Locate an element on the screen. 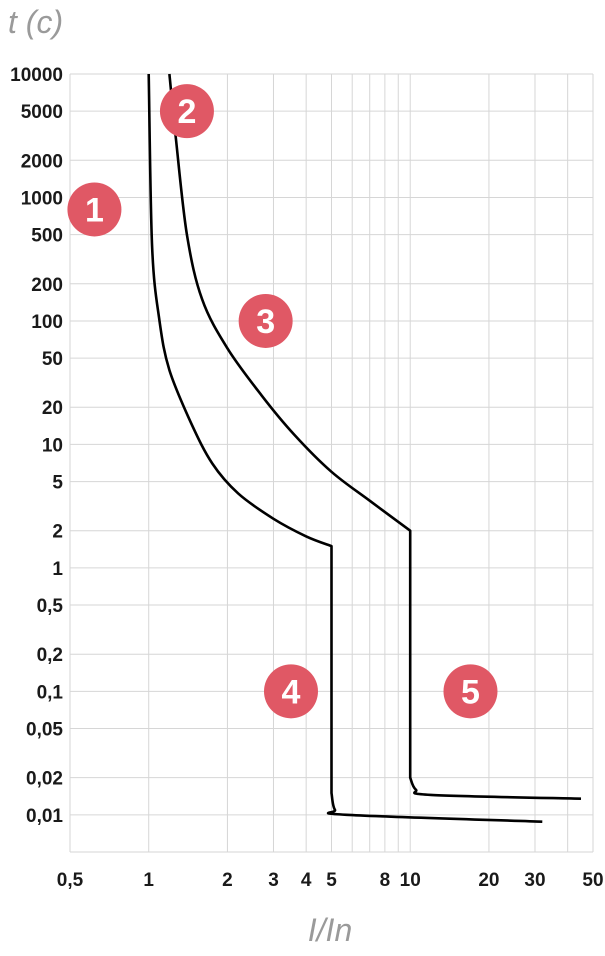 This screenshot has height=956, width=605. x-tick-label: 10 is located at coordinates (410, 880).